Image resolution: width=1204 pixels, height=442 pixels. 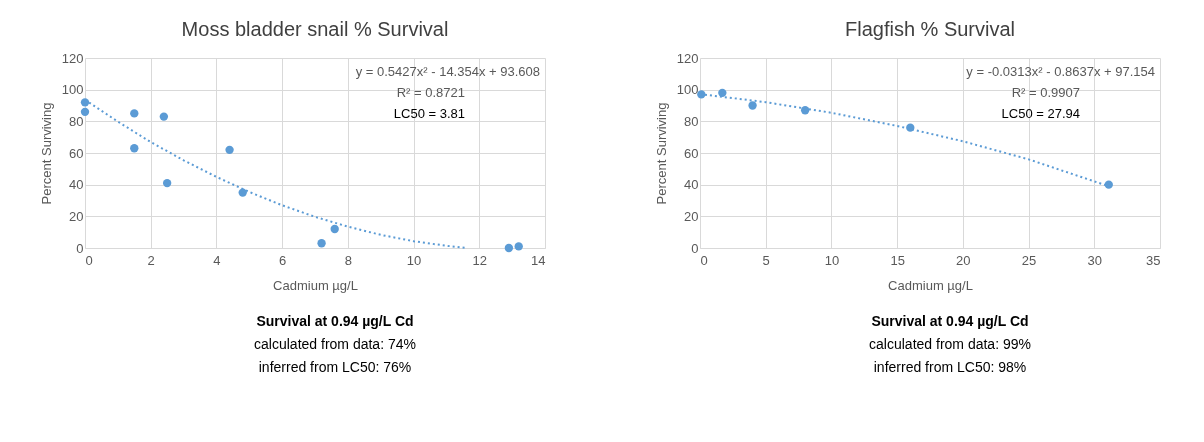 What do you see at coordinates (348, 260) in the screenshot?
I see `x-tick-label: 8` at bounding box center [348, 260].